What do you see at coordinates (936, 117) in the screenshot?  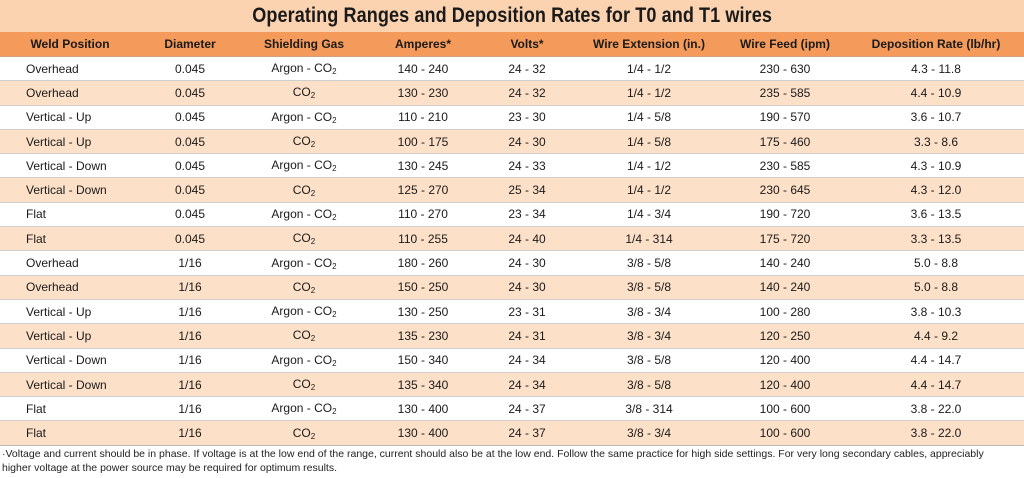 I see `deposition-rate-cell: 3.6 - 10.7` at bounding box center [936, 117].